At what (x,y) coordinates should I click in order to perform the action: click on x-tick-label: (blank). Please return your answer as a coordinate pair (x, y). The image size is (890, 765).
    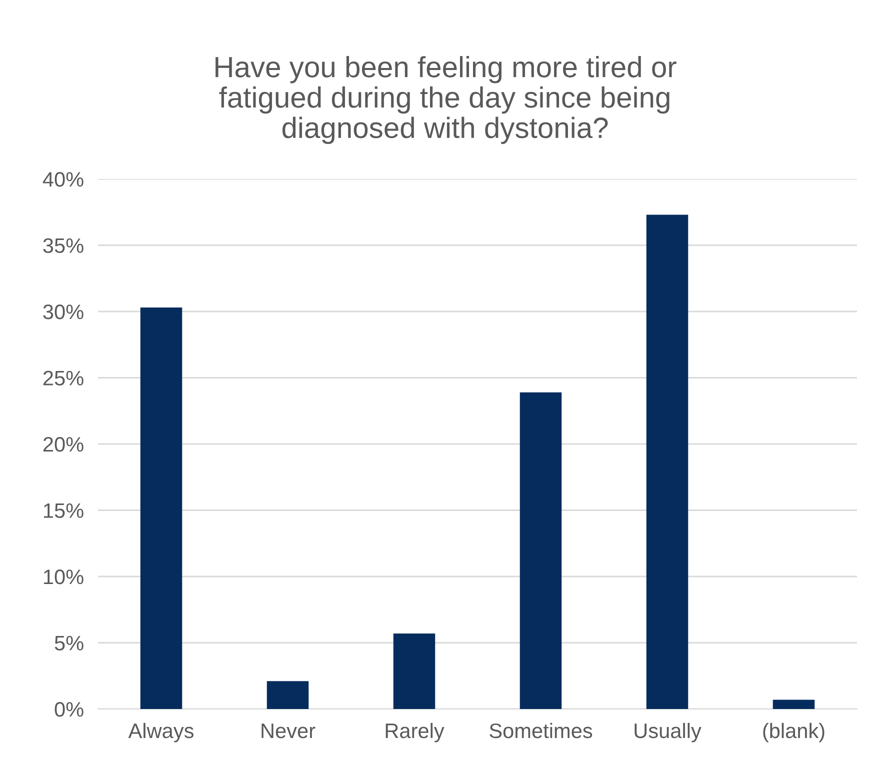
    Looking at the image, I should click on (793, 732).